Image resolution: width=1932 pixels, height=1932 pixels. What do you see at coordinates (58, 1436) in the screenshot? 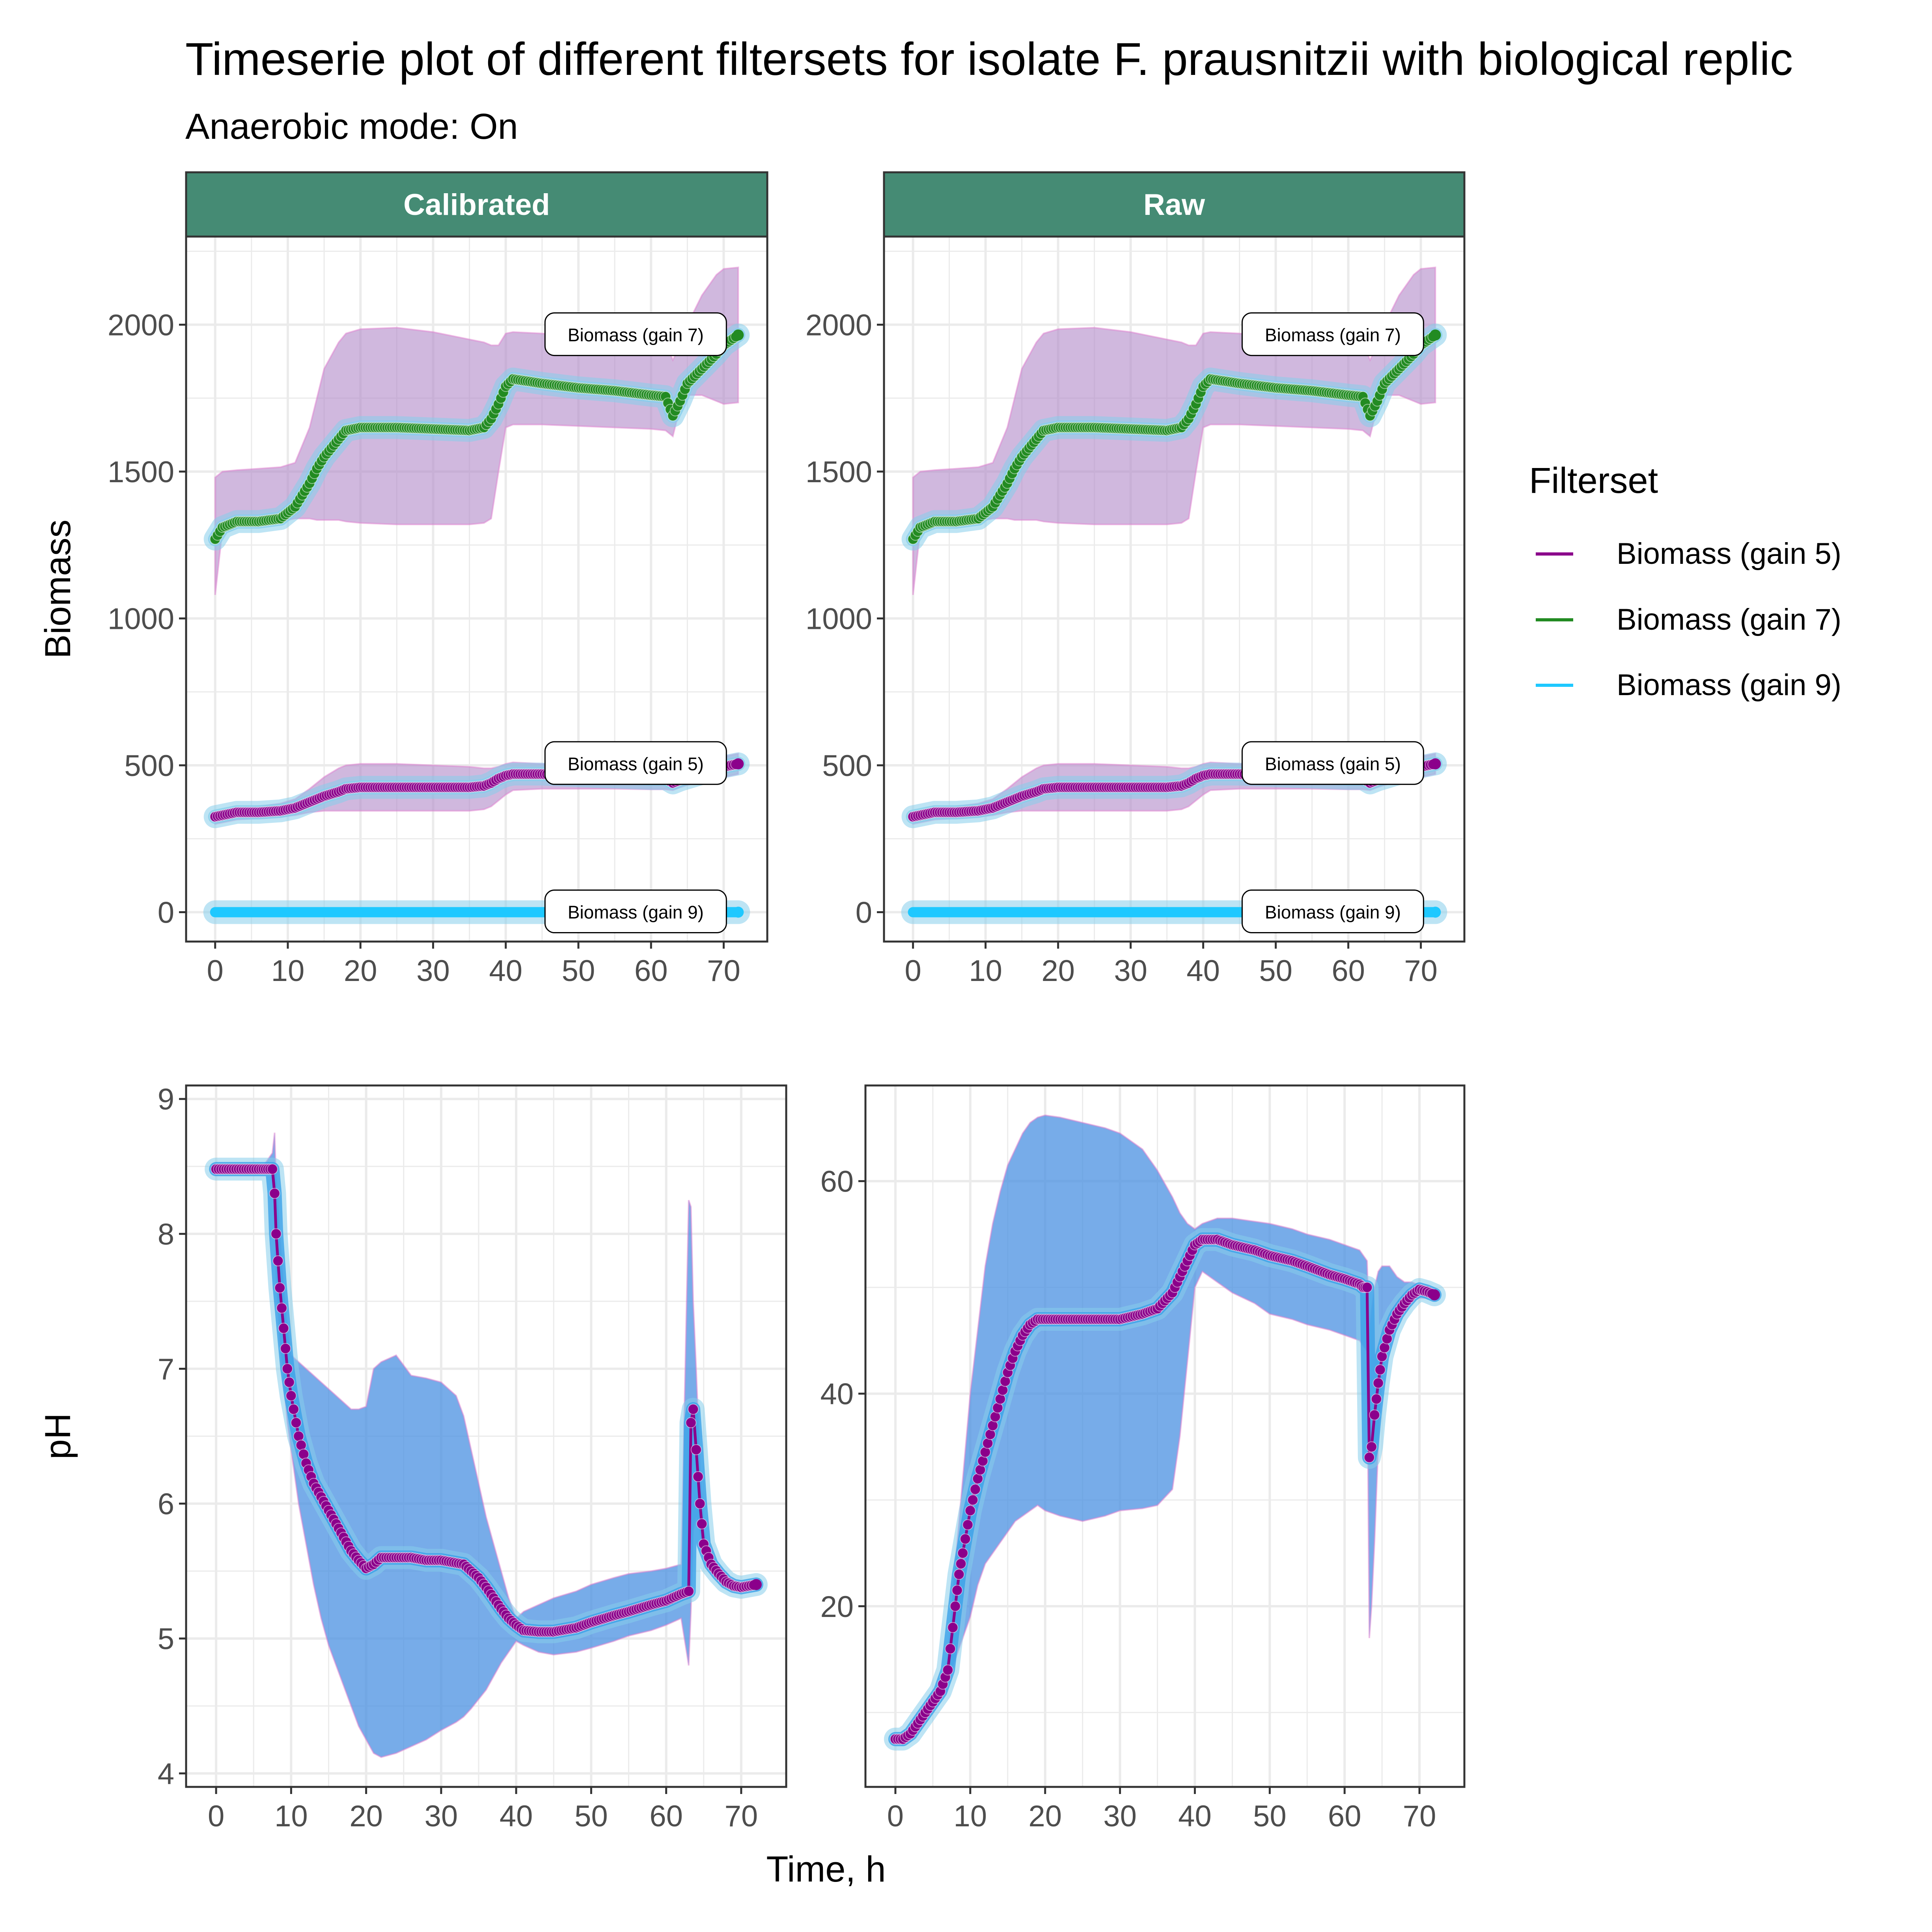
I see `y-axis-label: pH` at bounding box center [58, 1436].